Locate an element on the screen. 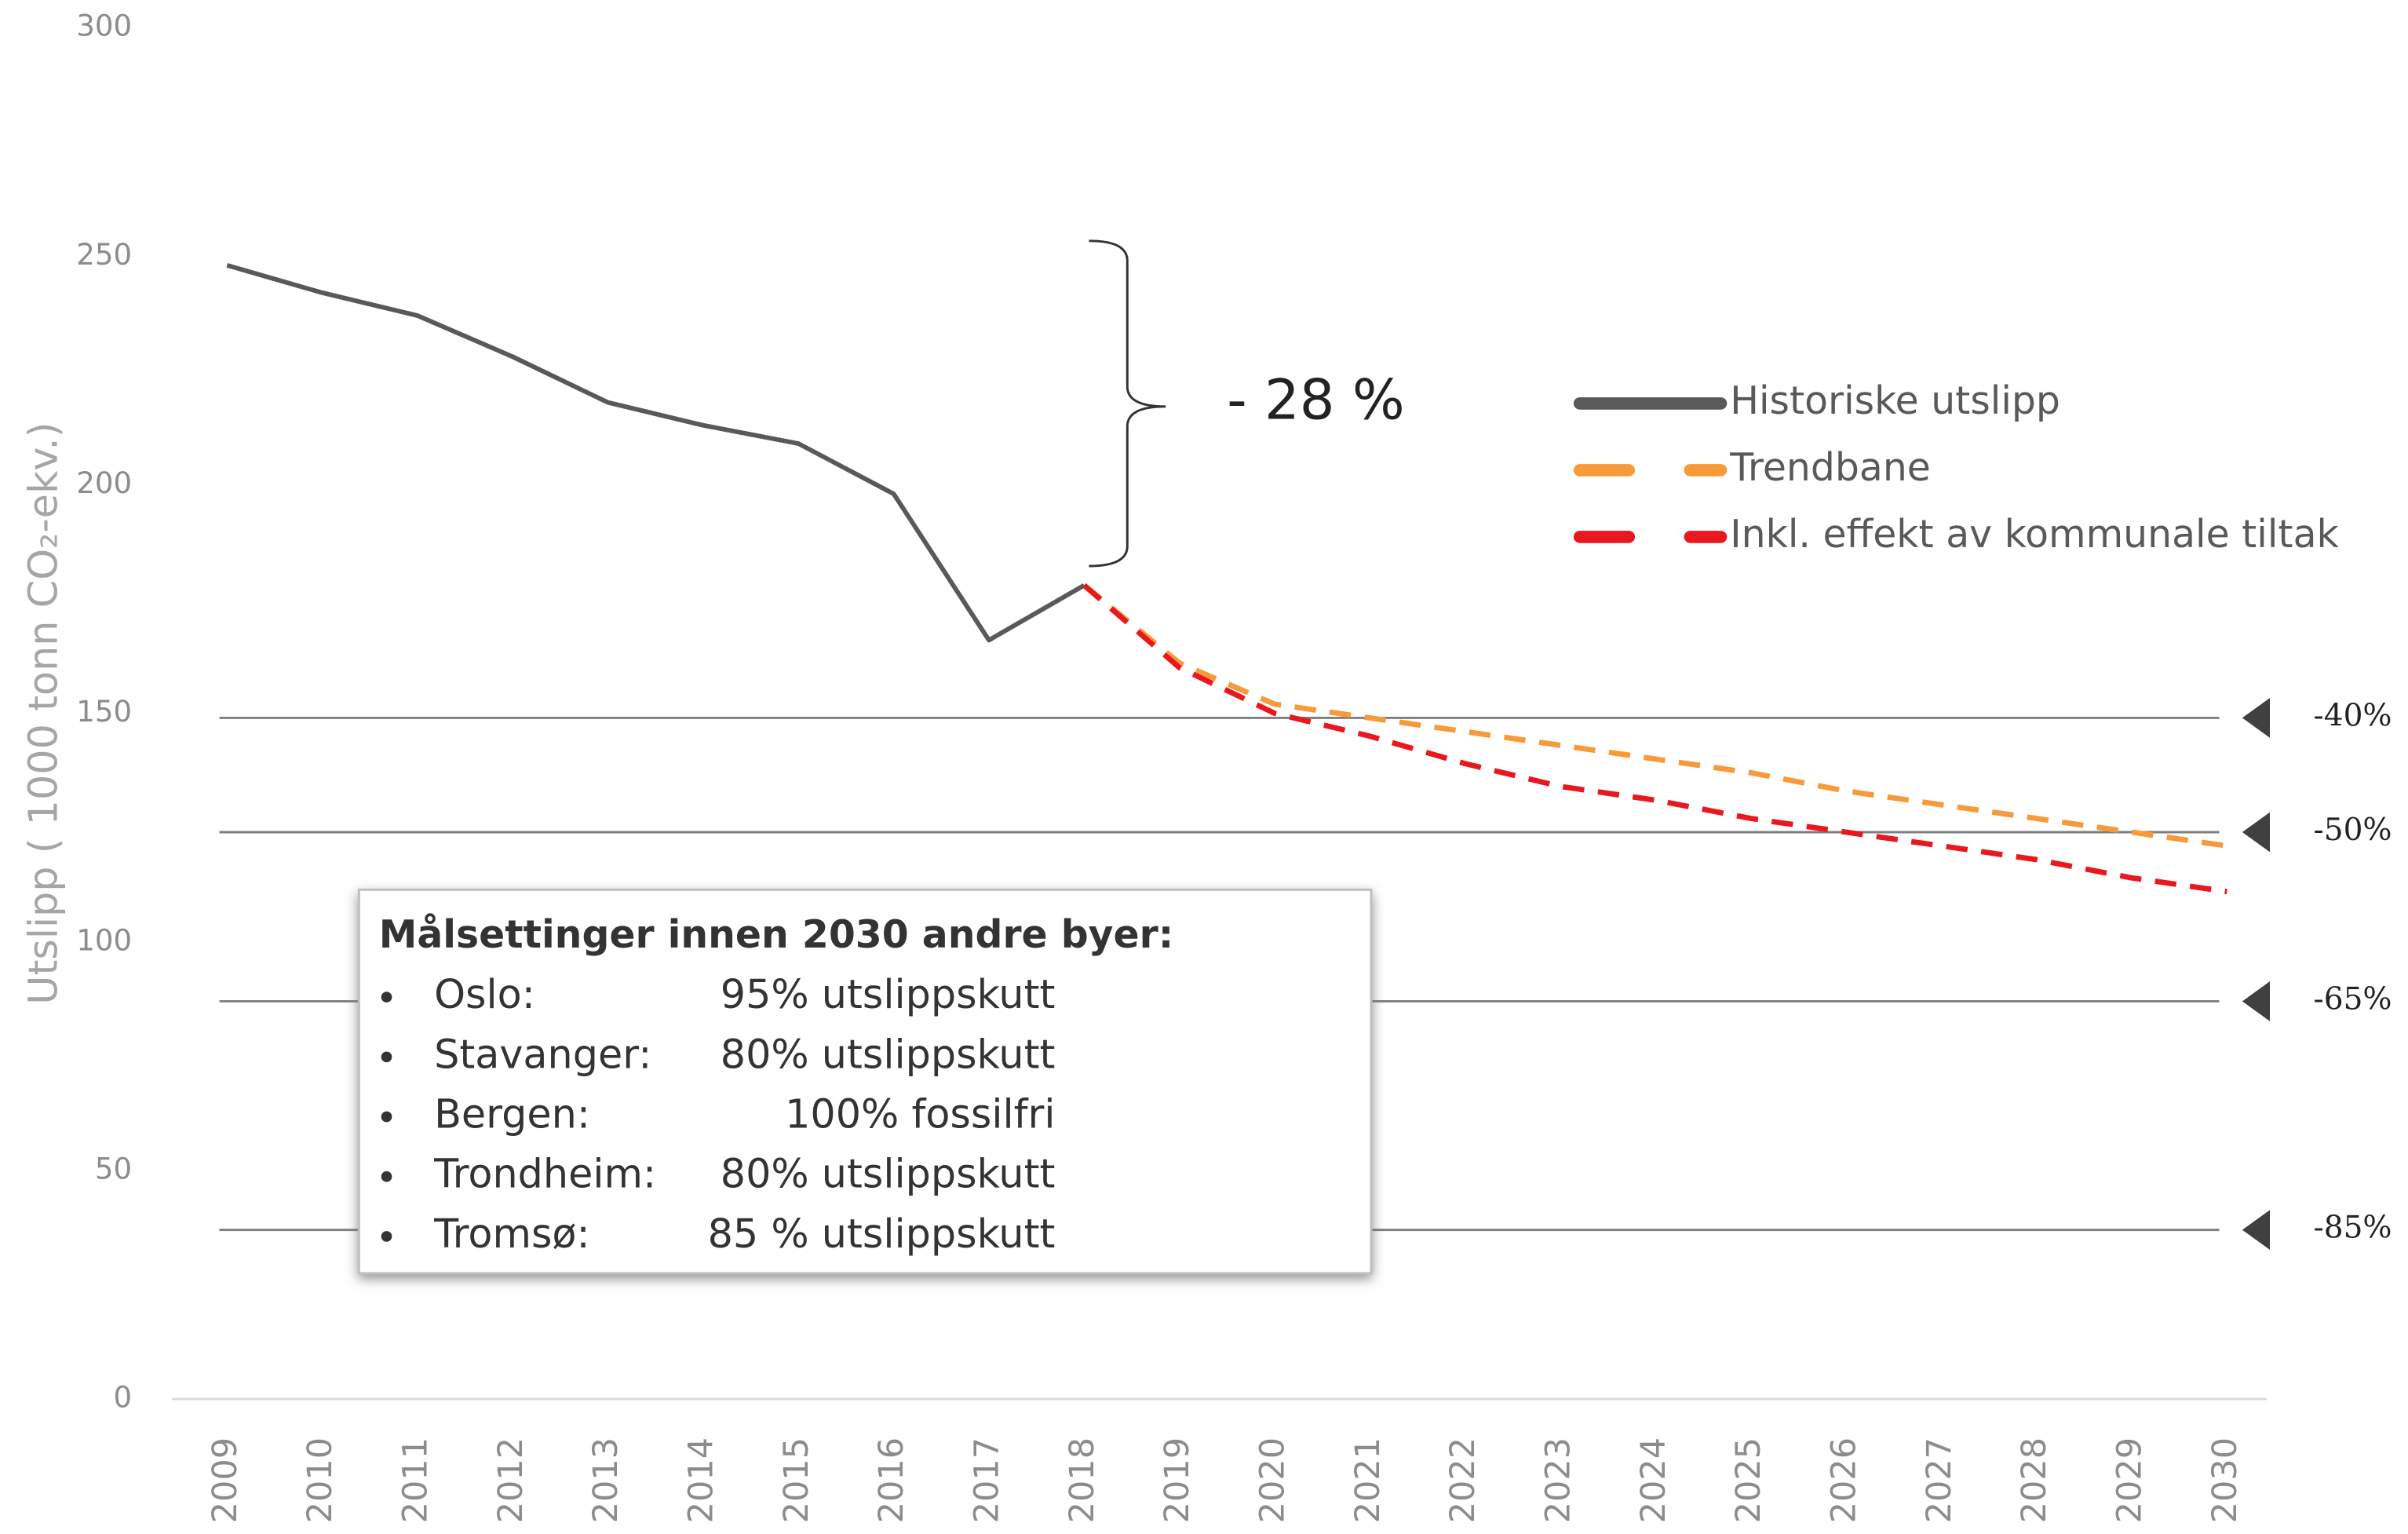 Image resolution: width=2408 pixels, height=1534 pixels. goal-text: 85 % utslippskutt is located at coordinates (882, 1234).